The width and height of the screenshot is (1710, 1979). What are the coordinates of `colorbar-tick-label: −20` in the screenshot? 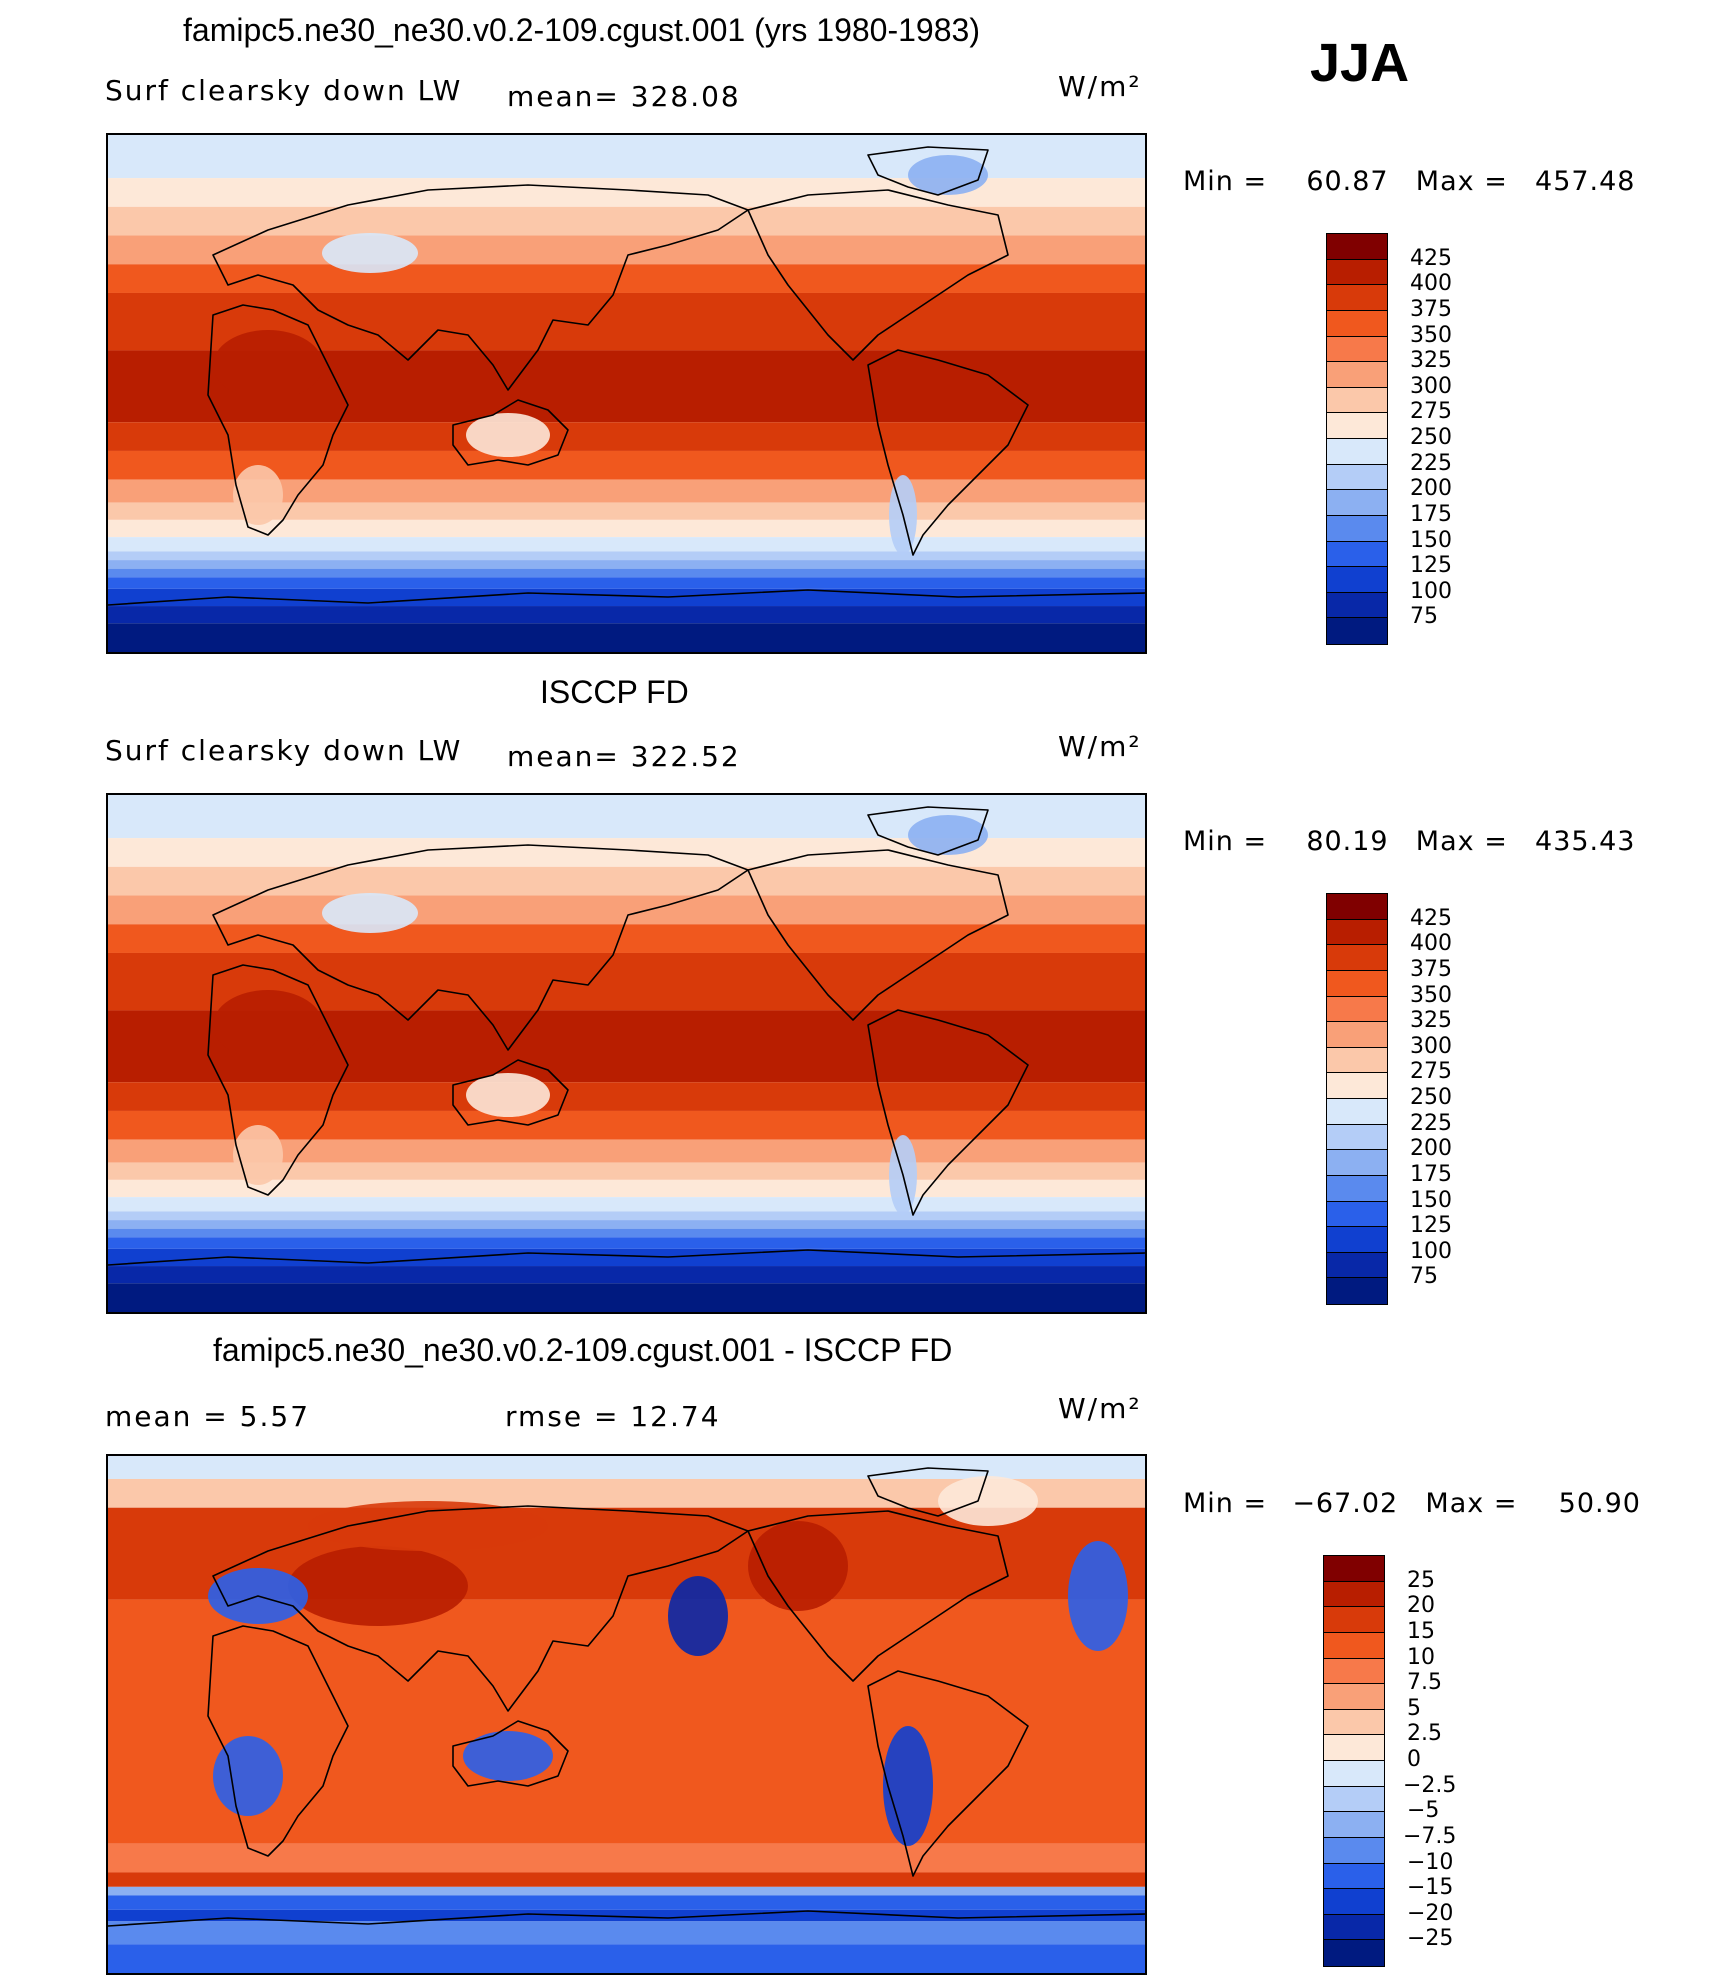 It's located at (1430, 1913).